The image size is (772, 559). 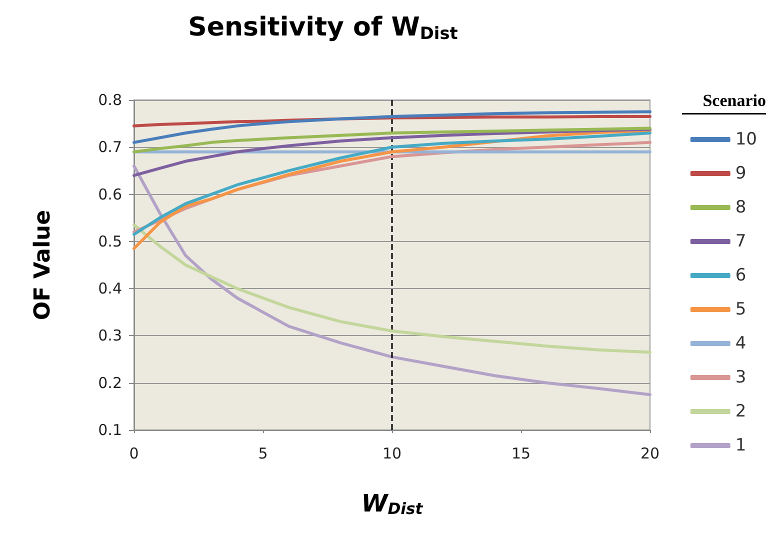 I want to click on x-tick-label: 15, so click(x=521, y=453).